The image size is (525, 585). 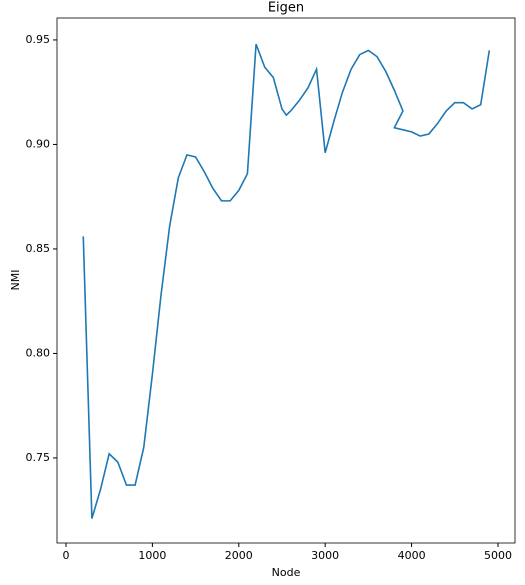 I want to click on x-tick-label: 3000, so click(x=325, y=555).